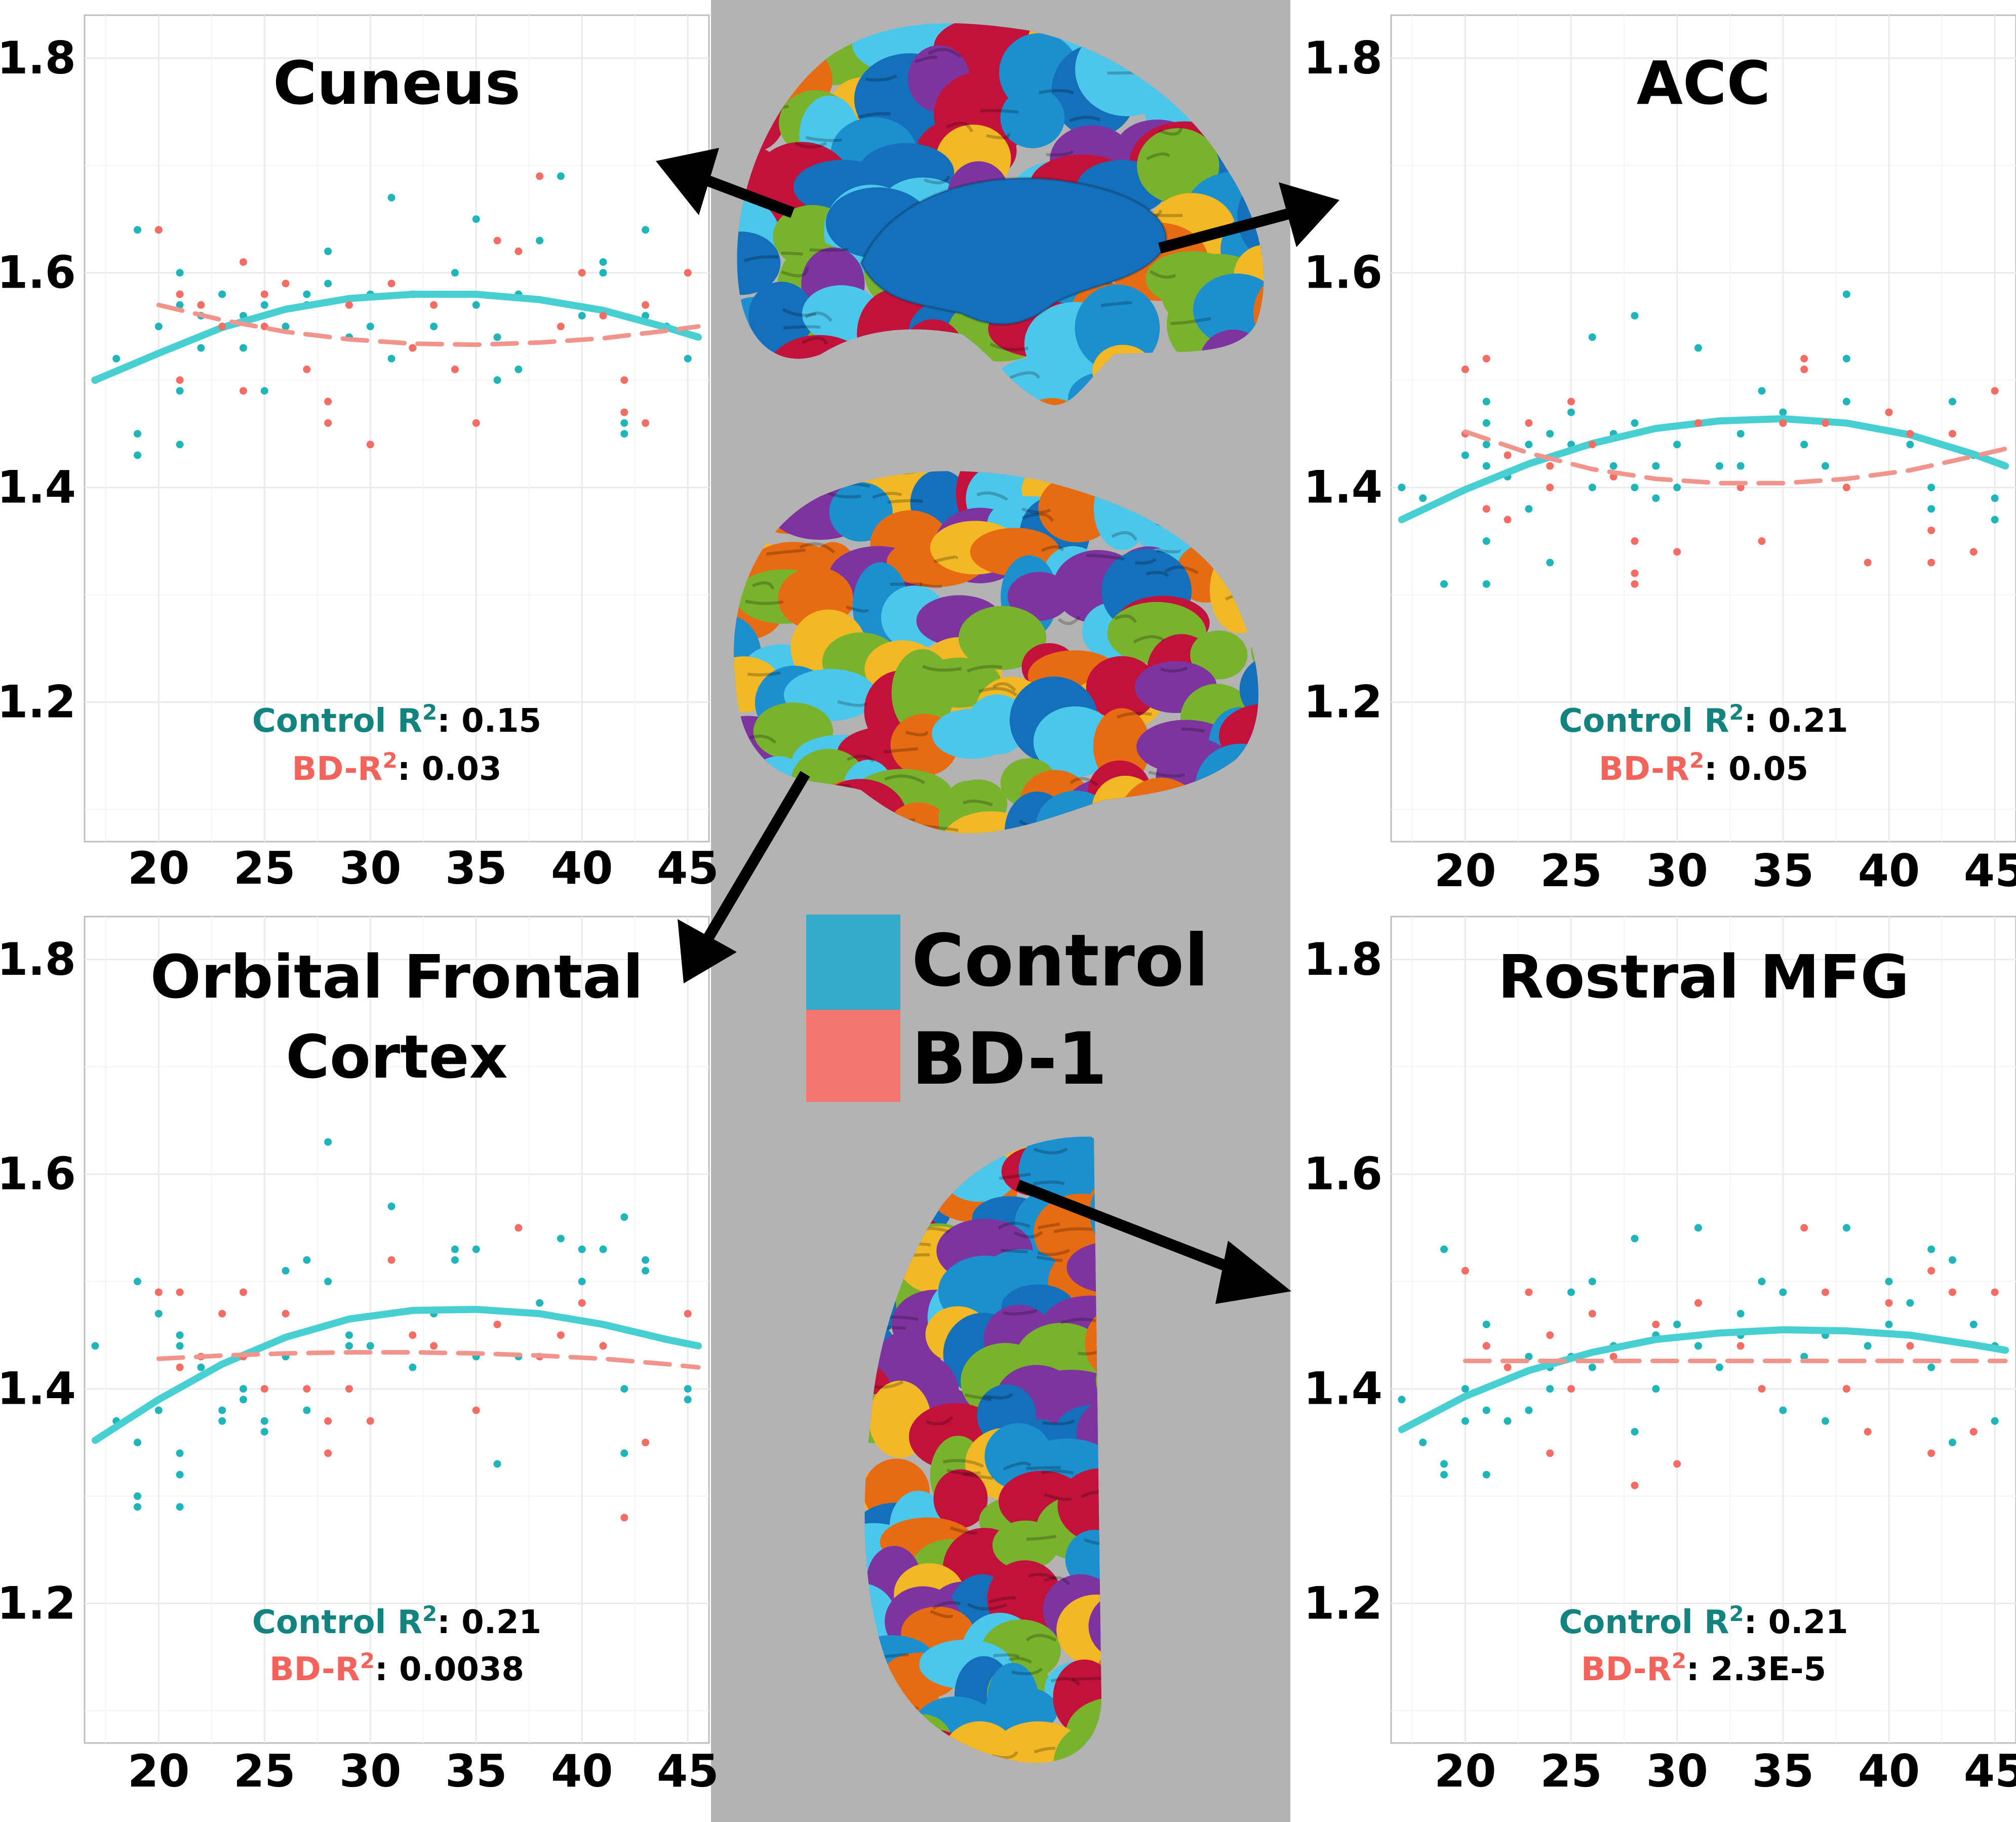  What do you see at coordinates (427, 1373) in the screenshot?
I see `series-bd` at bounding box center [427, 1373].